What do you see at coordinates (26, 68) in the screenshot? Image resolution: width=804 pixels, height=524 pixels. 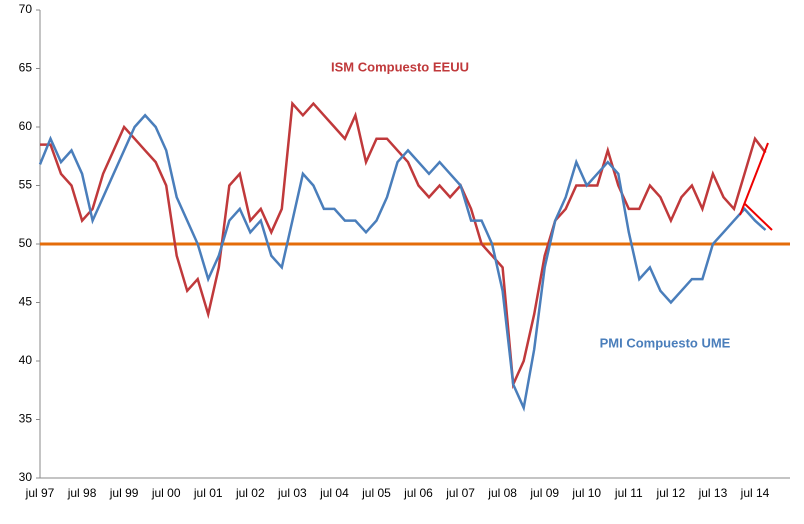 I see `y-tick-label: 65` at bounding box center [26, 68].